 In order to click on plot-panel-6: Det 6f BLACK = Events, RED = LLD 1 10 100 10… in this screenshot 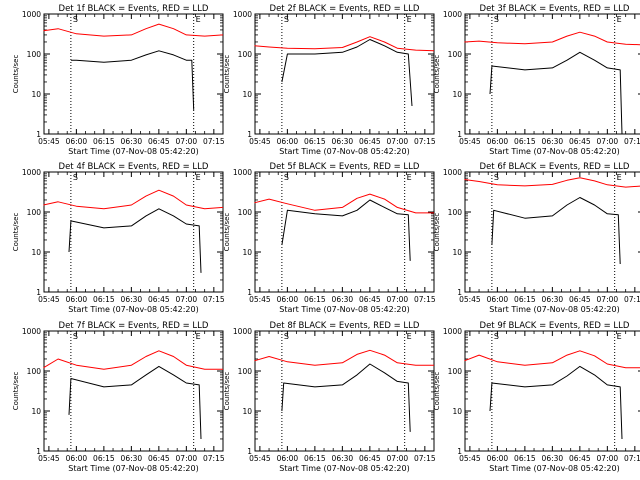, I will do `click(536, 238)`.